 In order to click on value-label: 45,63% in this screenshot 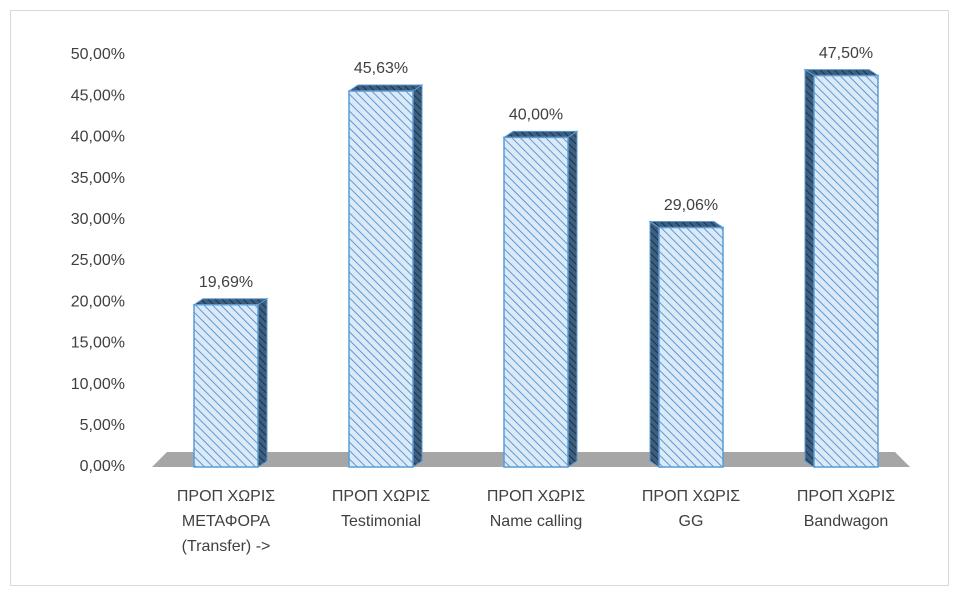, I will do `click(381, 68)`.